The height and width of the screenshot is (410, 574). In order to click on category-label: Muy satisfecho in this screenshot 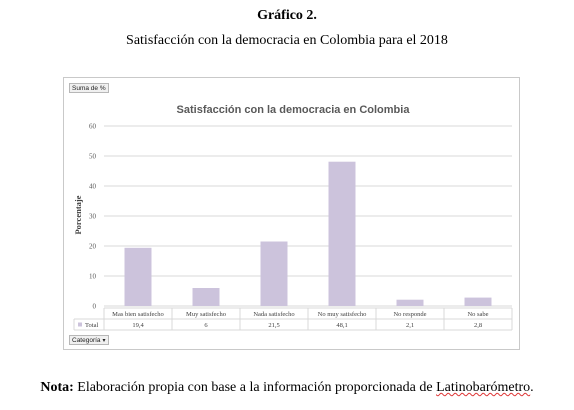, I will do `click(206, 314)`.